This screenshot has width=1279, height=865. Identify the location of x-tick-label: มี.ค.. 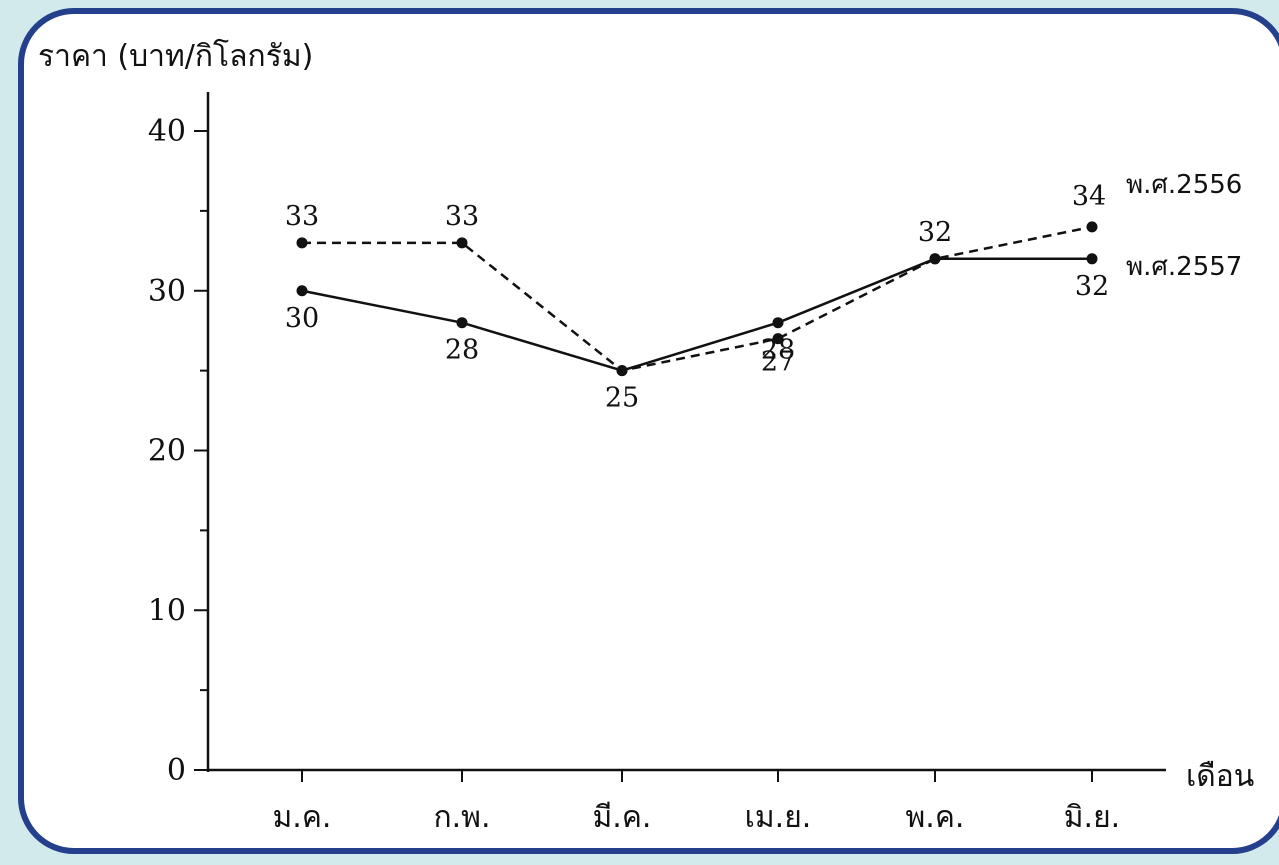
(622, 817).